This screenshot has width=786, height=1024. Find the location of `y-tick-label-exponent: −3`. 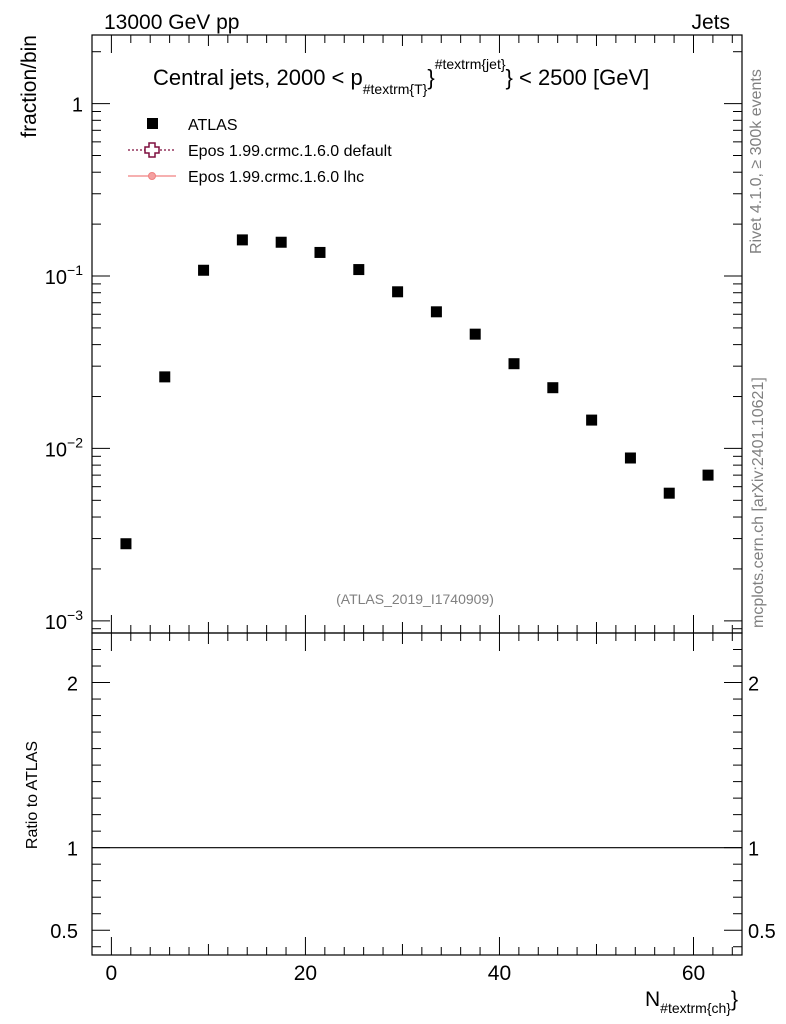

y-tick-label-exponent: −3 is located at coordinates (75, 615).